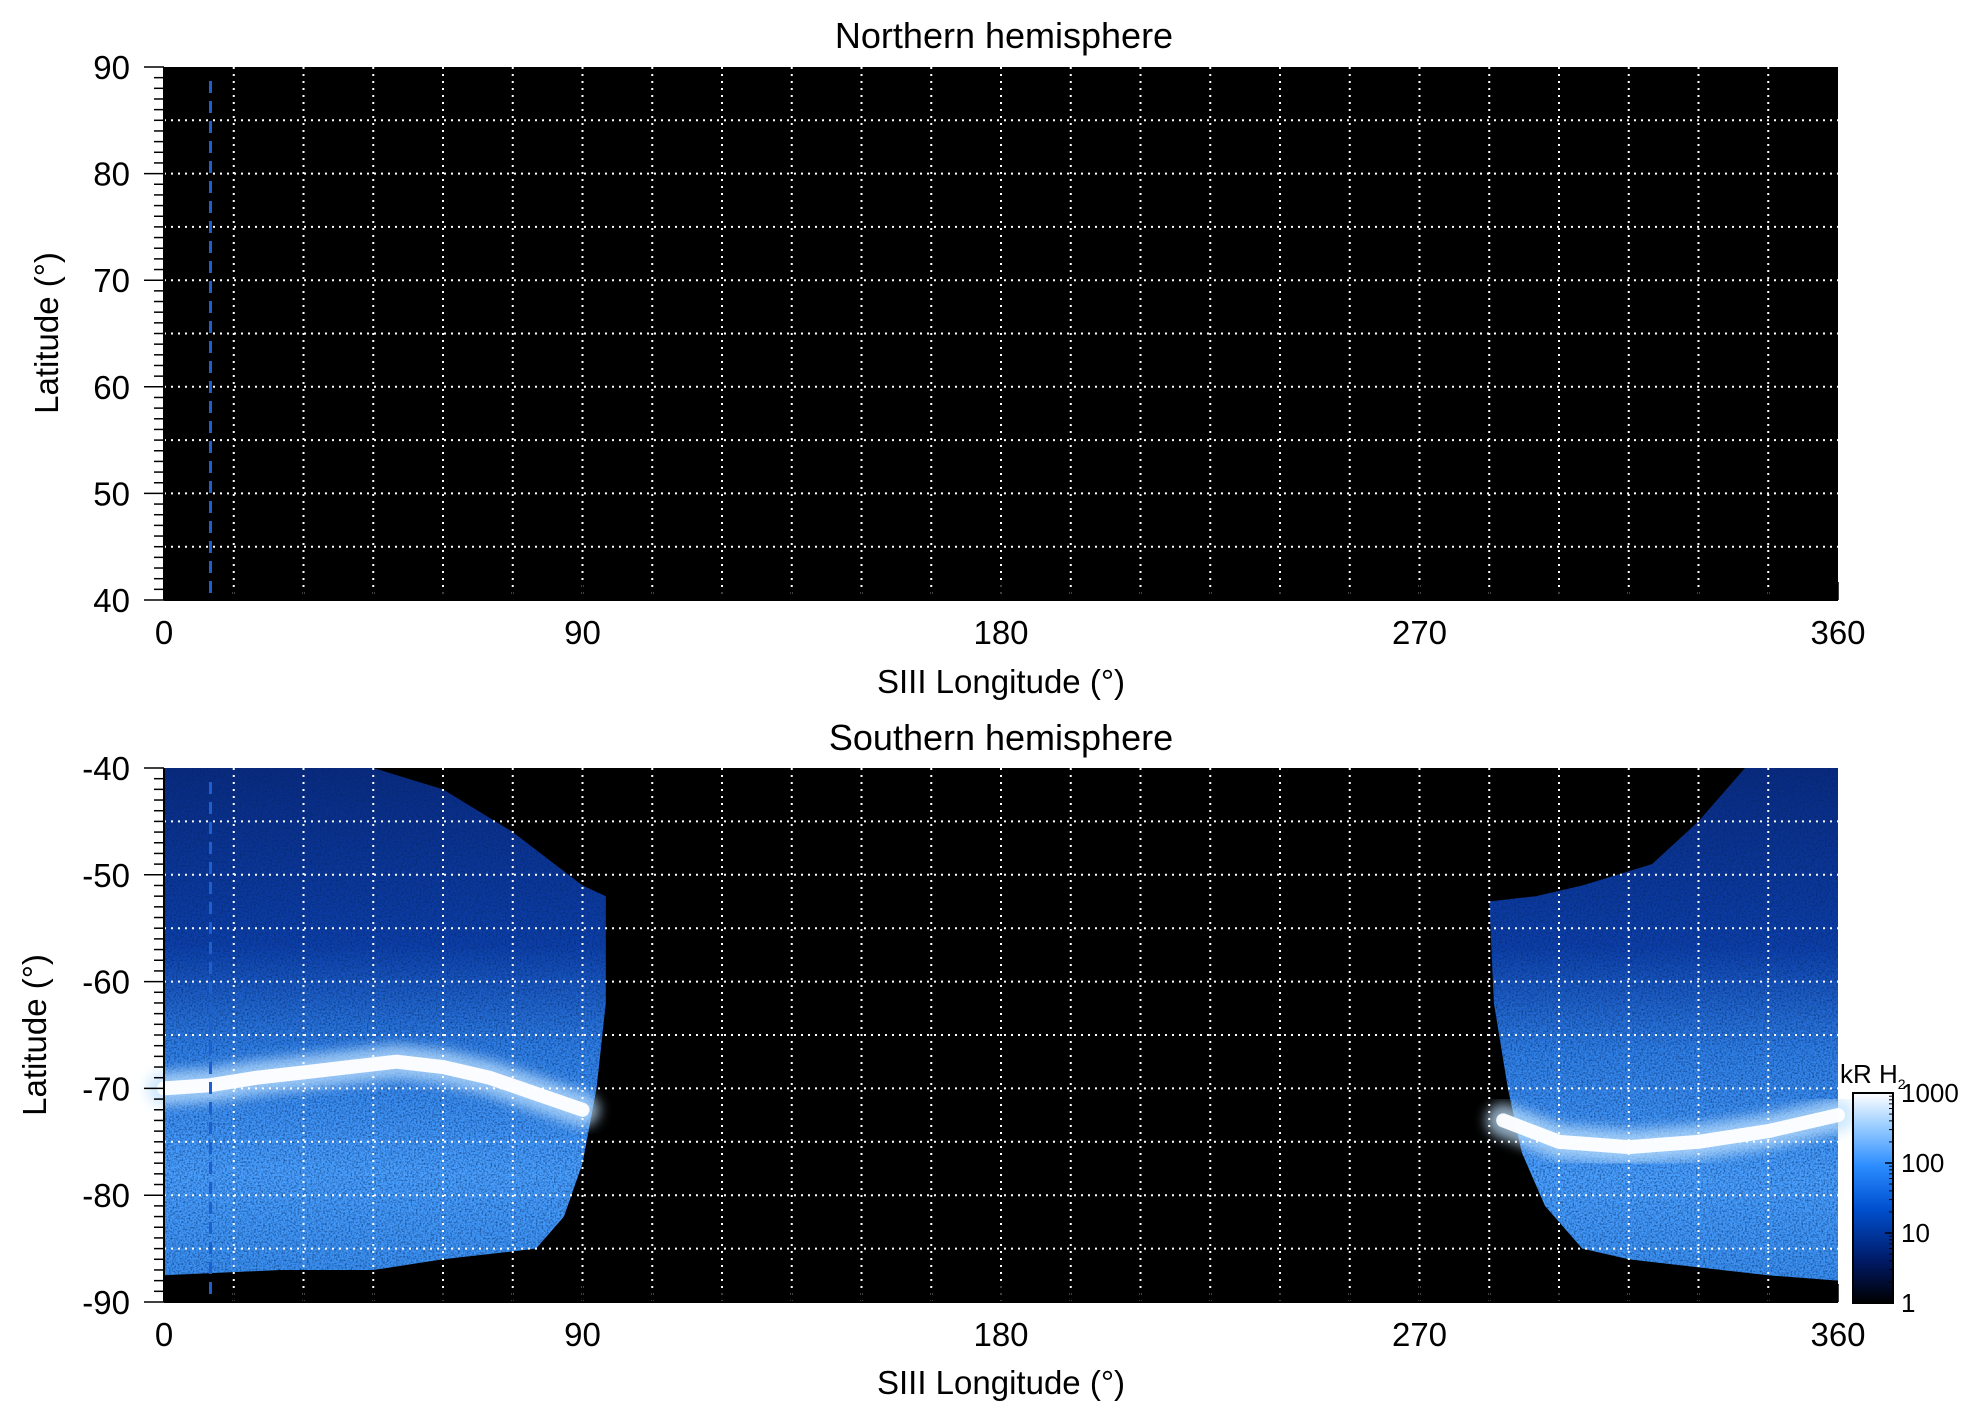 The width and height of the screenshot is (1983, 1423). I want to click on colorbar-tick-label: 1000, so click(1930, 1093).